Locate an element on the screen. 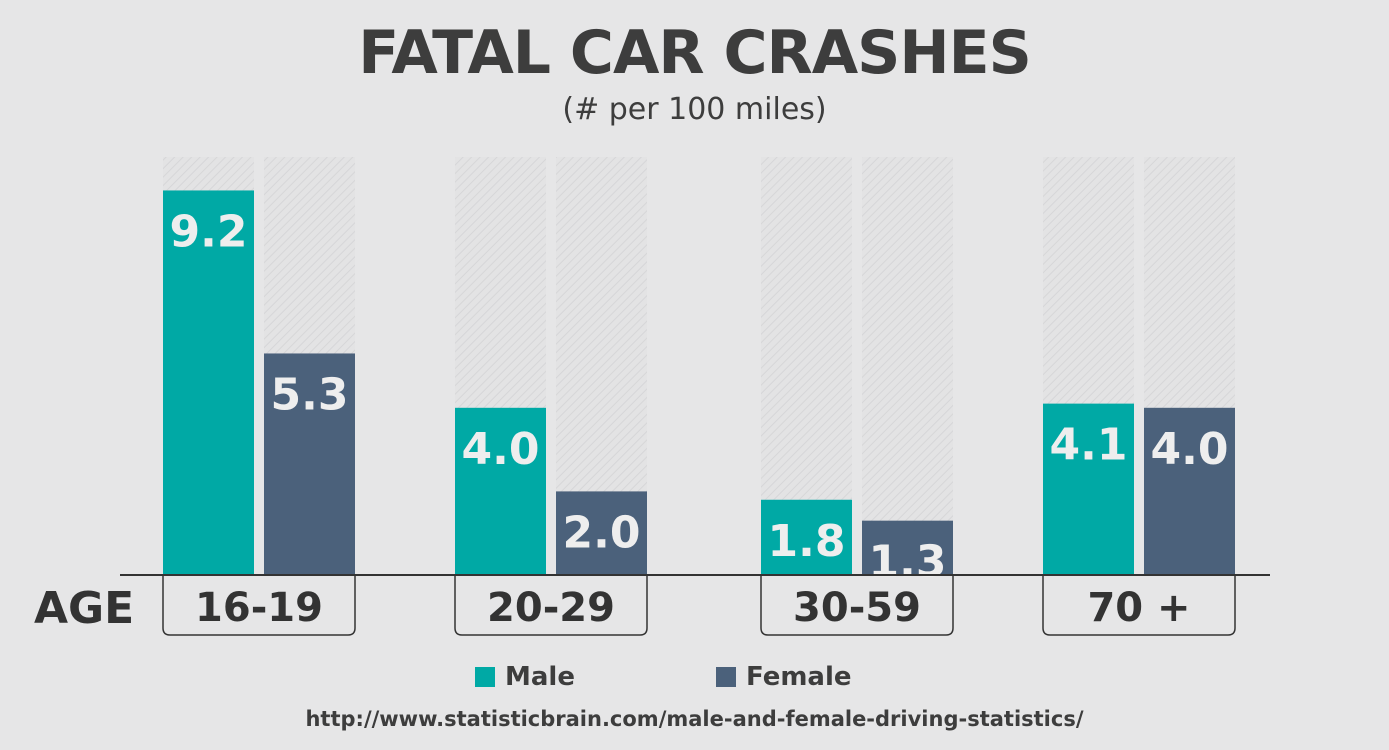 This screenshot has width=1389, height=750. tick-label-30-59: 30-59 is located at coordinates (857, 608).